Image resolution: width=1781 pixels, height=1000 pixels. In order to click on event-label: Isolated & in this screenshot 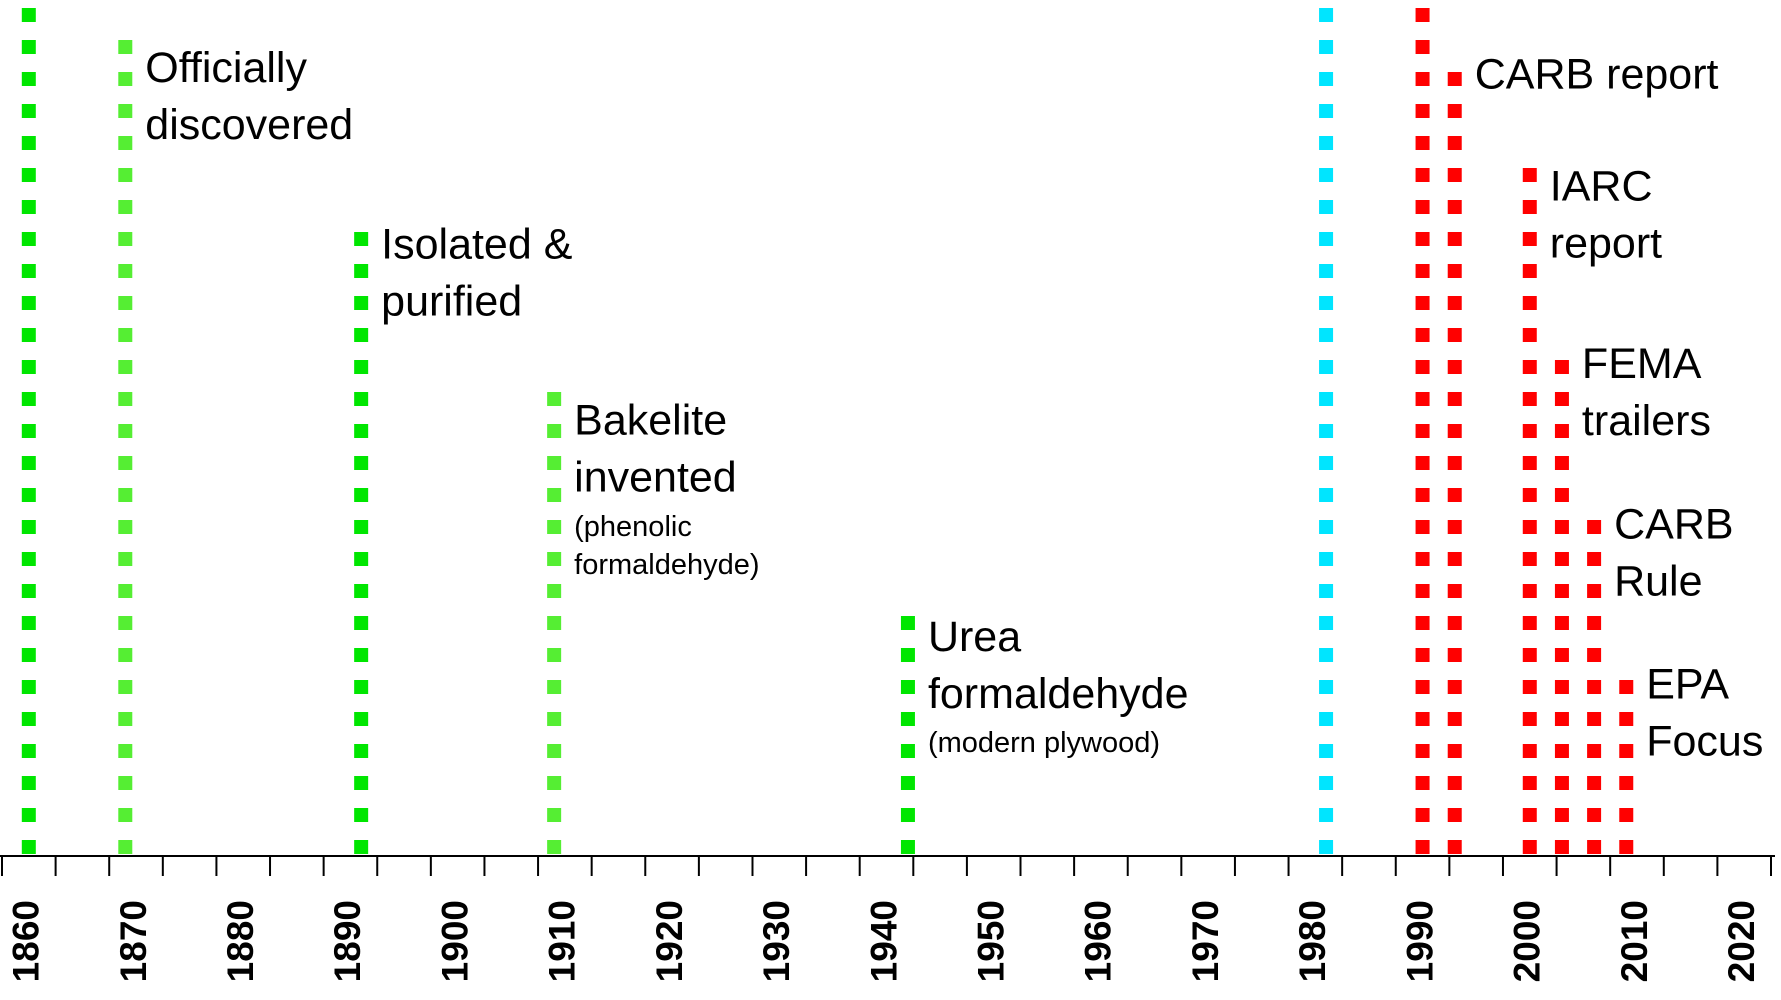, I will do `click(477, 244)`.